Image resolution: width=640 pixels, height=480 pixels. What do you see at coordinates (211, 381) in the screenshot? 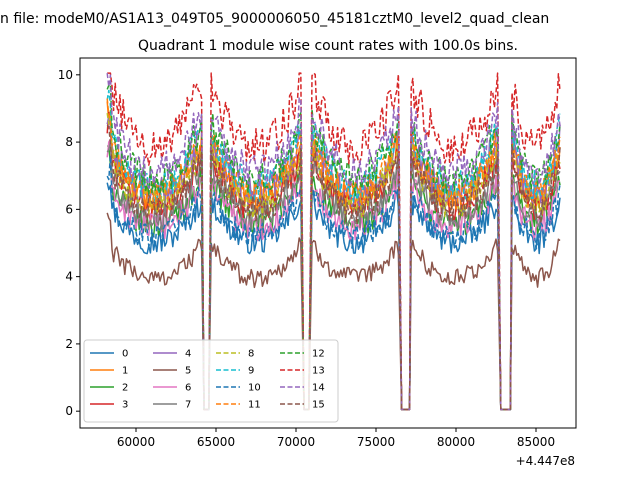
I see `legend-box` at bounding box center [211, 381].